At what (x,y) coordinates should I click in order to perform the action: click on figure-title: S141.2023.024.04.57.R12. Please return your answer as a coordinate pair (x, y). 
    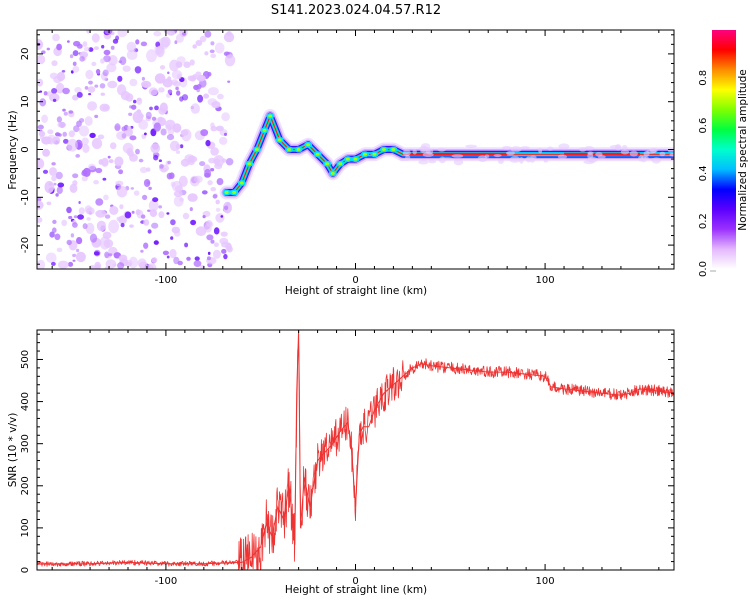
    Looking at the image, I should click on (356, 10).